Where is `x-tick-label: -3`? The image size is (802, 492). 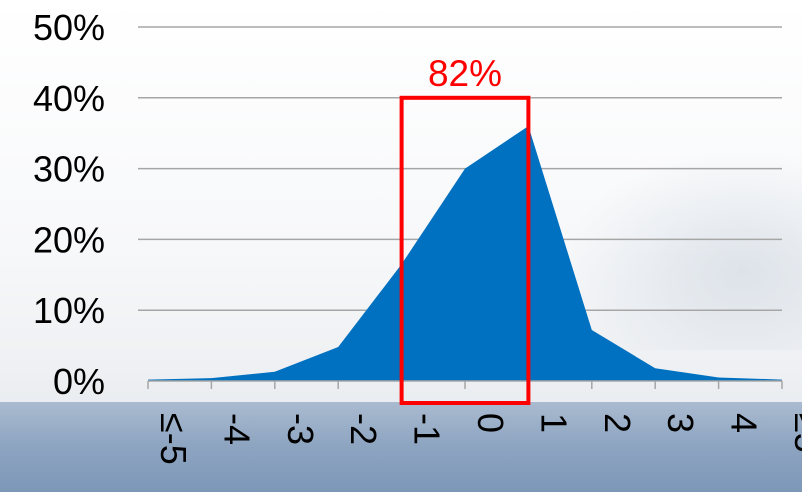
x-tick-label: -3 is located at coordinates (300, 429).